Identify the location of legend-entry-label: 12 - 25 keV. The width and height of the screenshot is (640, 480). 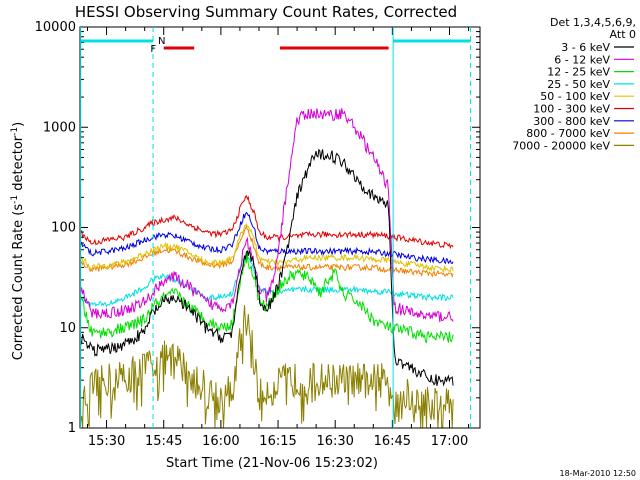
(578, 72).